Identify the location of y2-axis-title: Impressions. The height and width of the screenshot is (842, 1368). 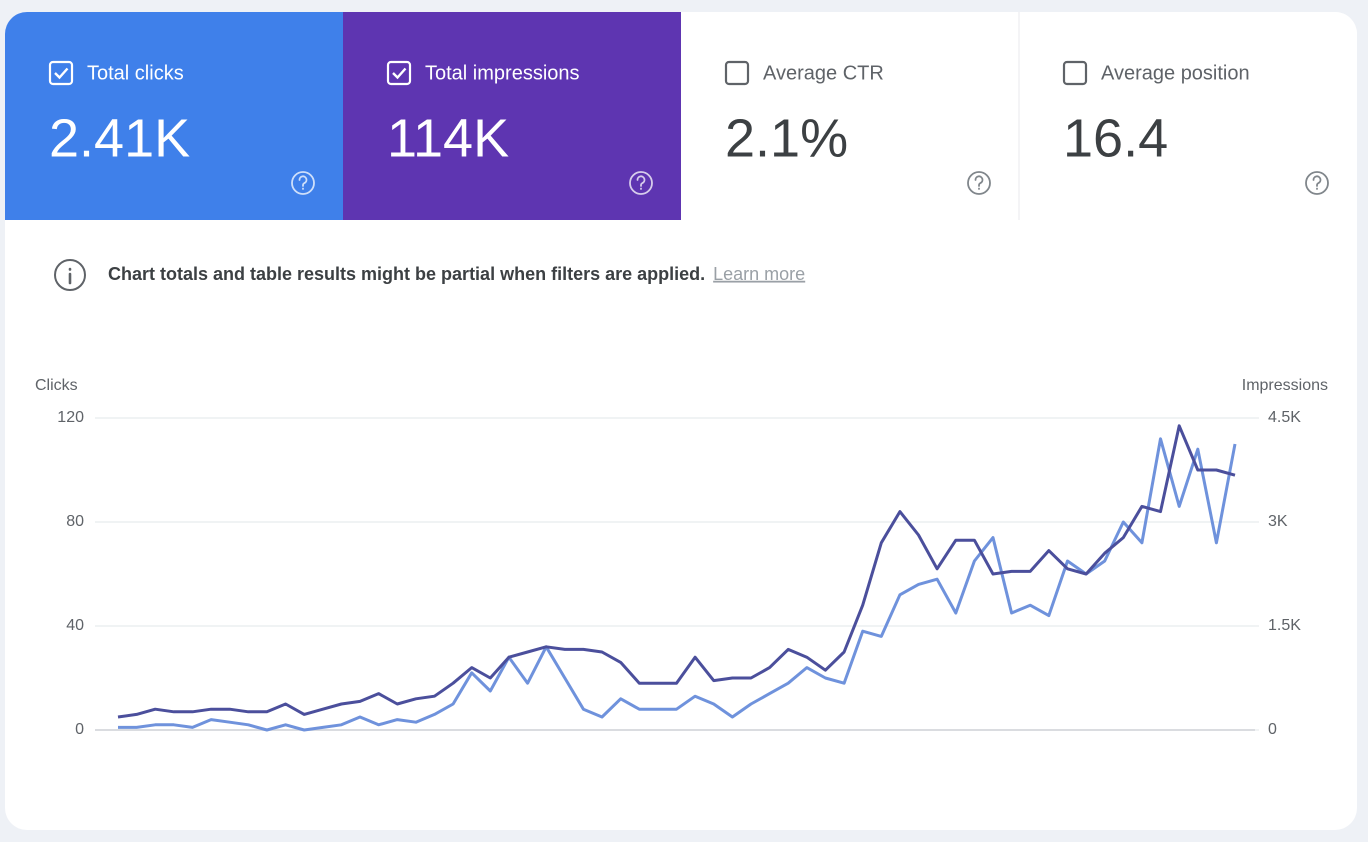
(1285, 385).